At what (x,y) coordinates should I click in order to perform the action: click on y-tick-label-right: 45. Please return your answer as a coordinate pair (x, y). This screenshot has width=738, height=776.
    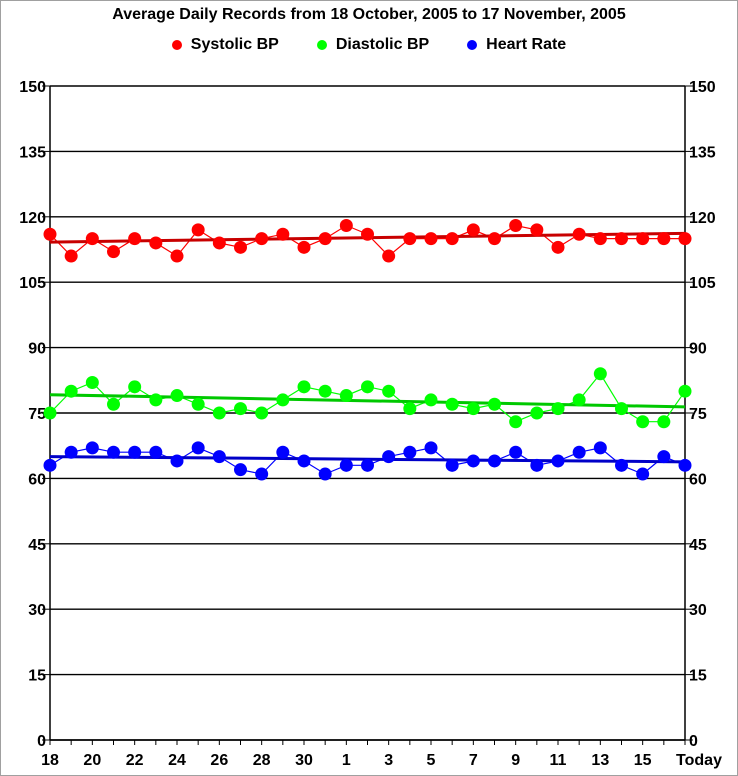
    Looking at the image, I should click on (698, 545).